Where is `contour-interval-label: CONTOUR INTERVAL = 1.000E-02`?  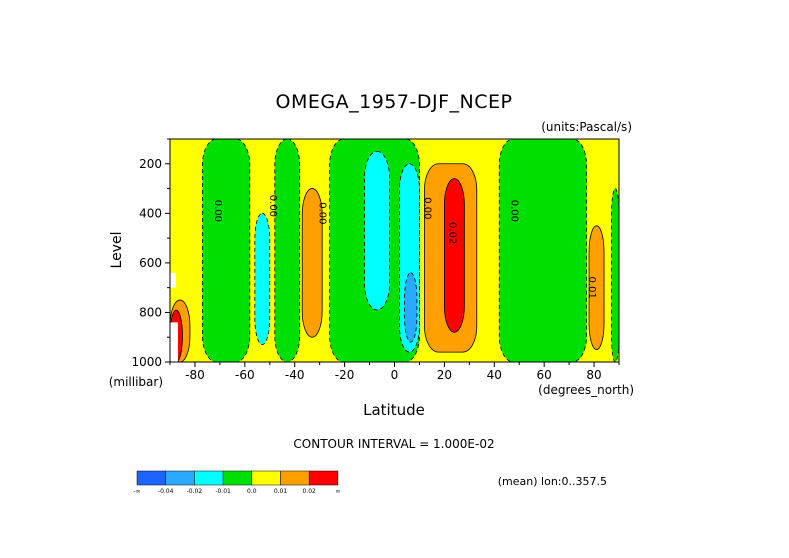 contour-interval-label: CONTOUR INTERVAL = 1.000E-02 is located at coordinates (393, 444).